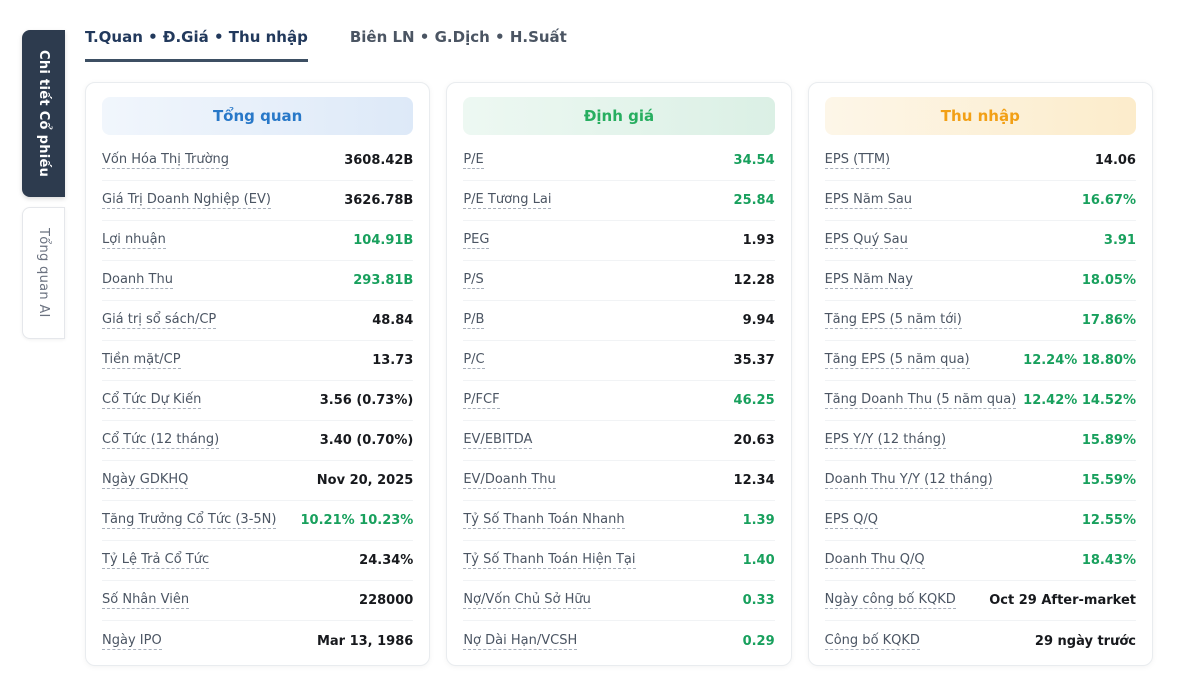 The height and width of the screenshot is (700, 1179). What do you see at coordinates (258, 481) in the screenshot?
I see `stat-row: Ngày GDKHQ Nov 20, 2025` at bounding box center [258, 481].